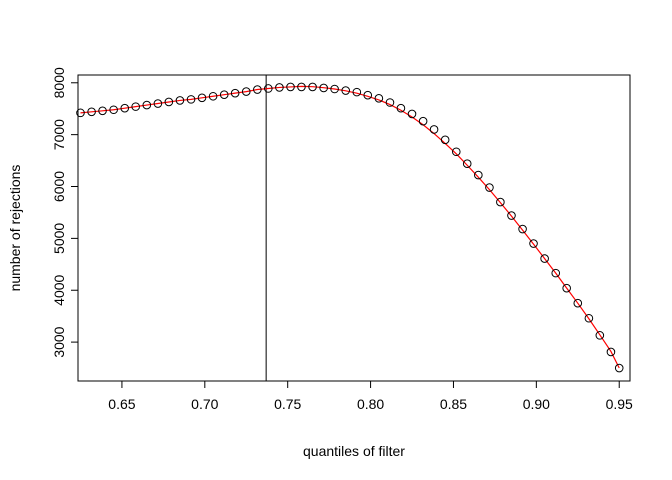  Describe the element at coordinates (287, 404) in the screenshot. I see `x-tick-label: 0.75` at that location.